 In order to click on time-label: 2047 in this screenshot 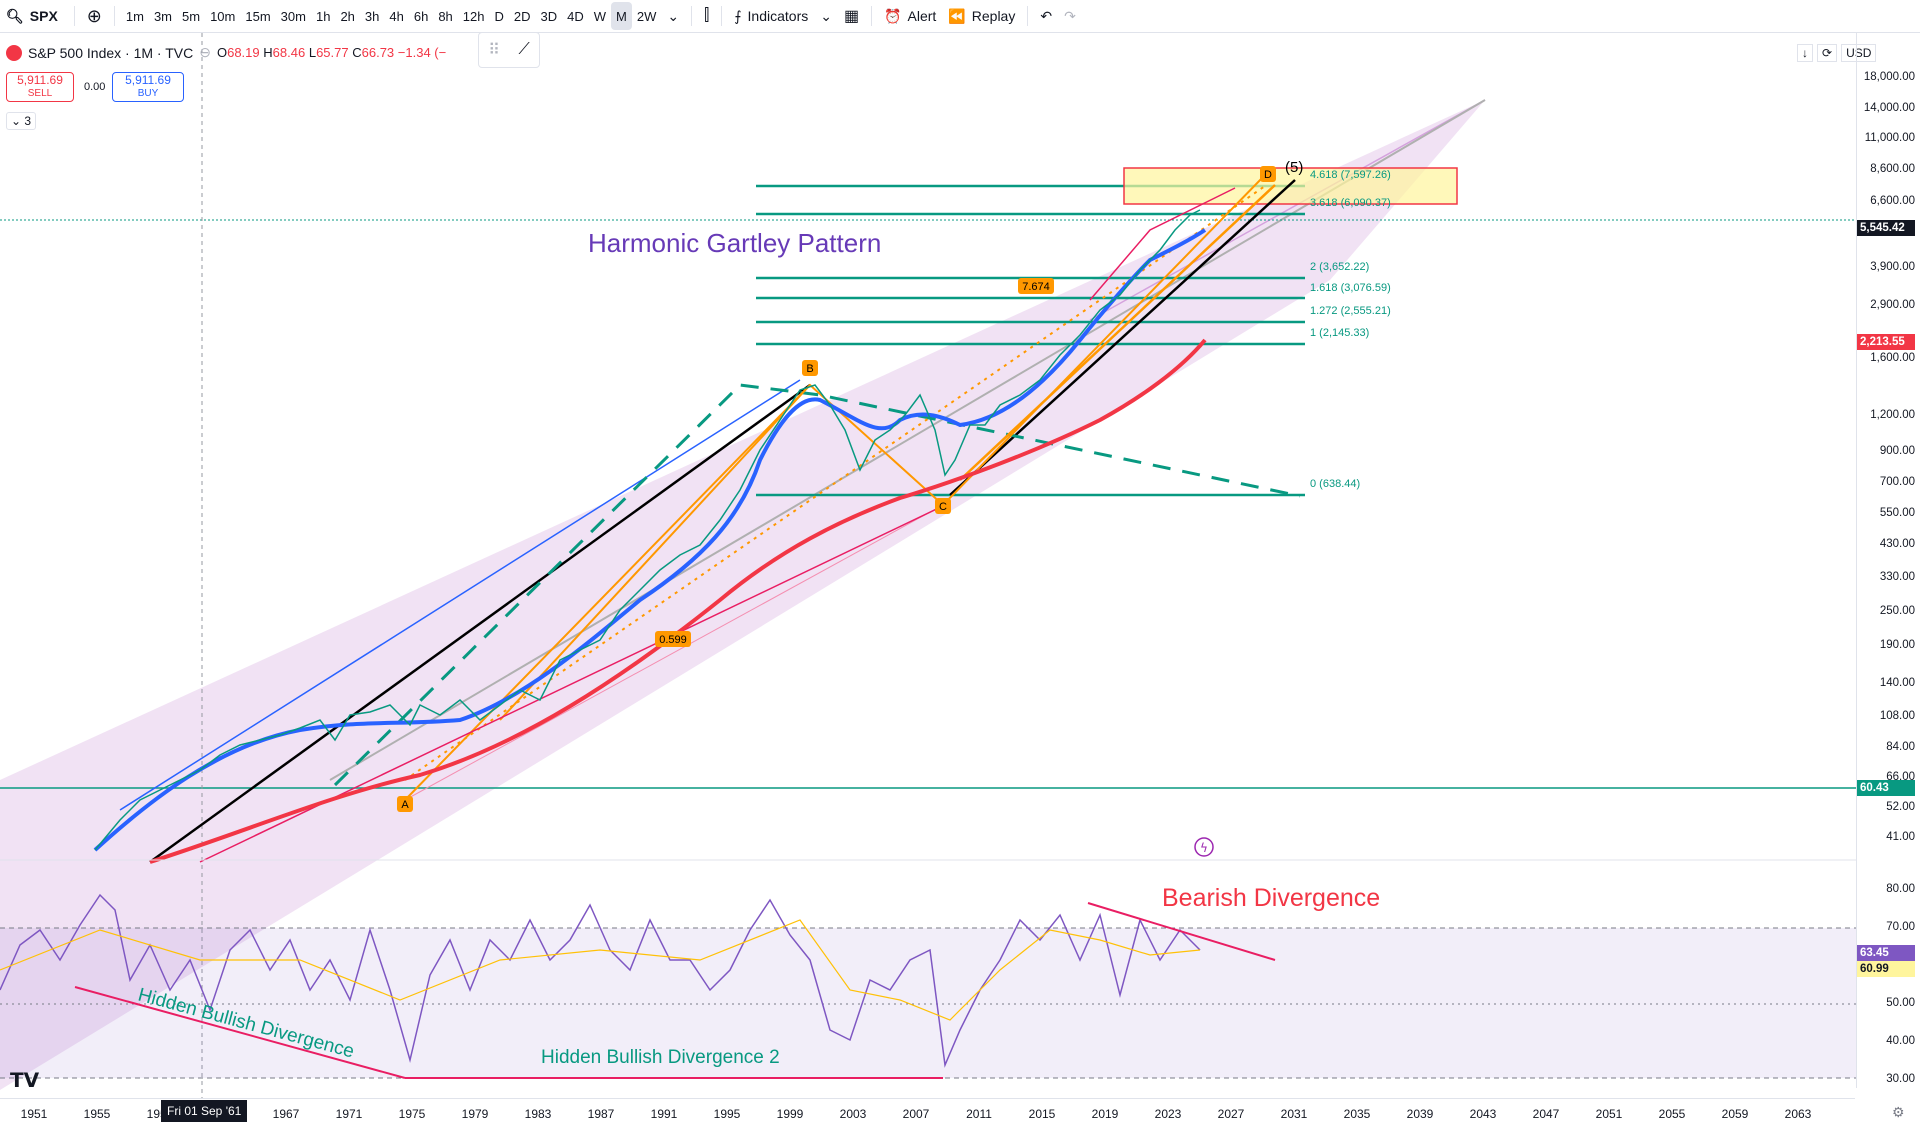, I will do `click(1546, 1114)`.